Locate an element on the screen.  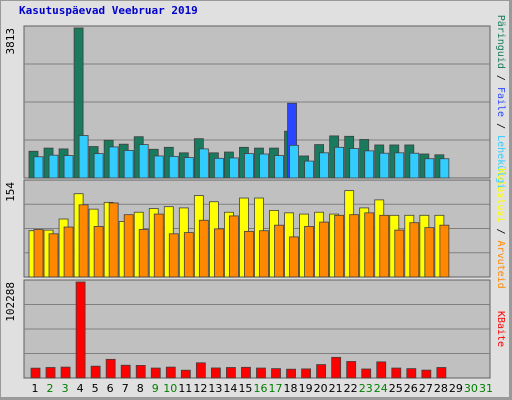
x-tick-label: 23 is located at coordinates (366, 388).